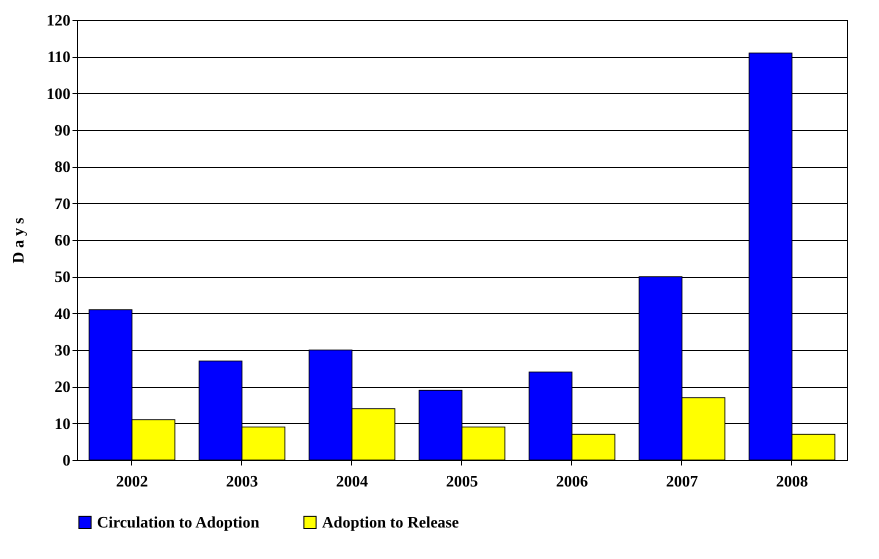 The height and width of the screenshot is (559, 879). What do you see at coordinates (352, 482) in the screenshot?
I see `x-tick-label: 2004` at bounding box center [352, 482].